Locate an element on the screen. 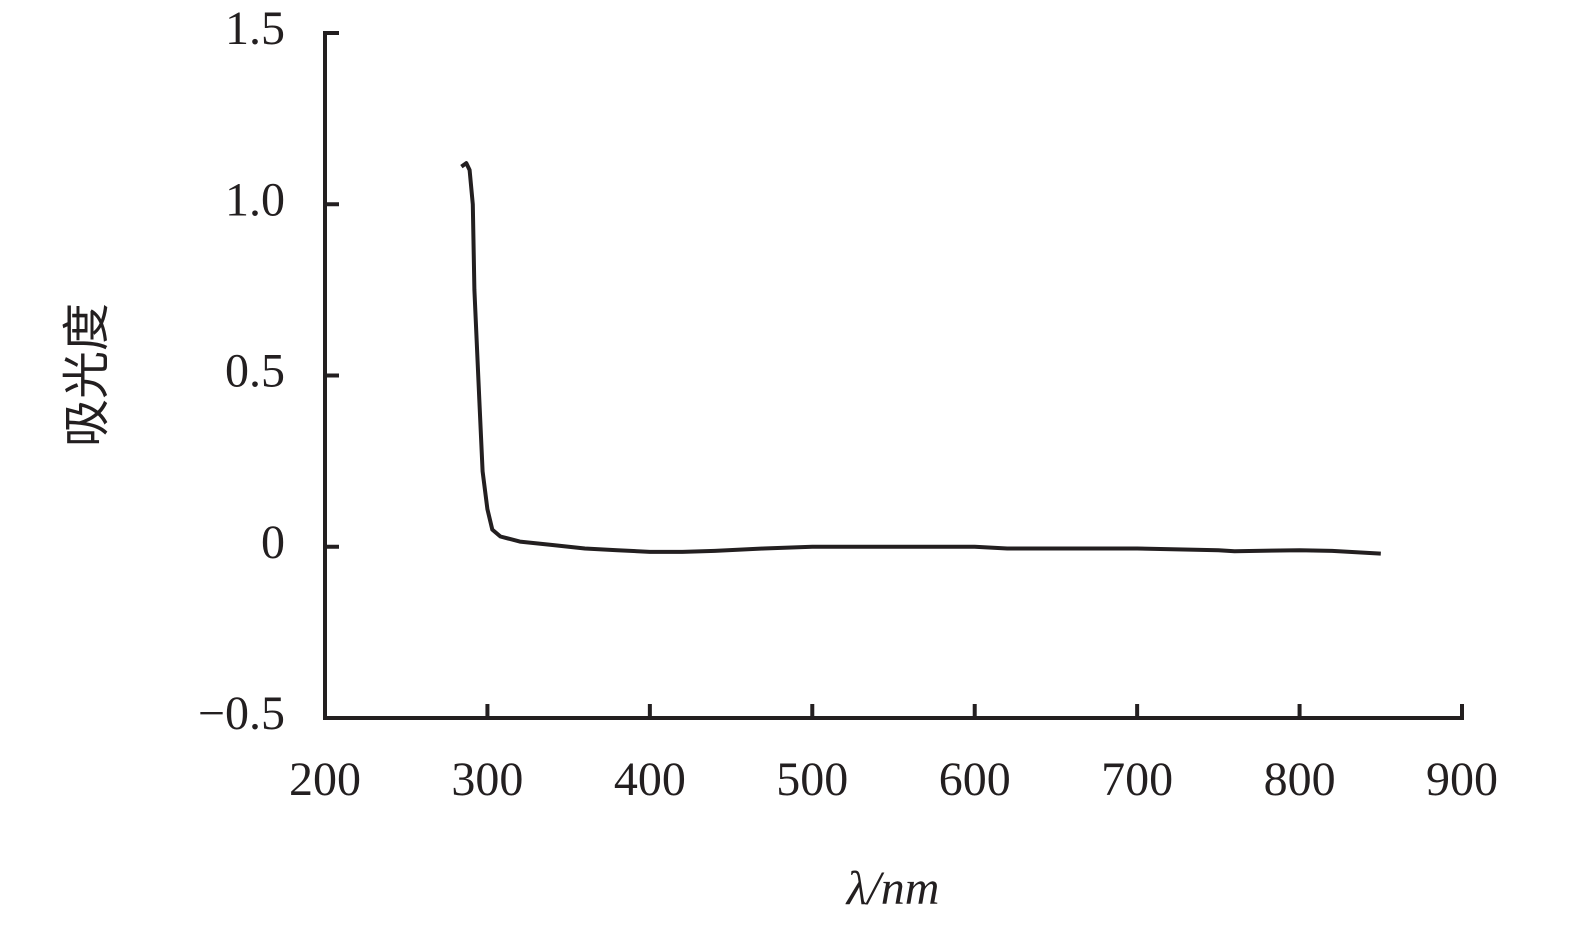 The width and height of the screenshot is (1575, 934). y-tick-label: 1.0 is located at coordinates (255, 199).